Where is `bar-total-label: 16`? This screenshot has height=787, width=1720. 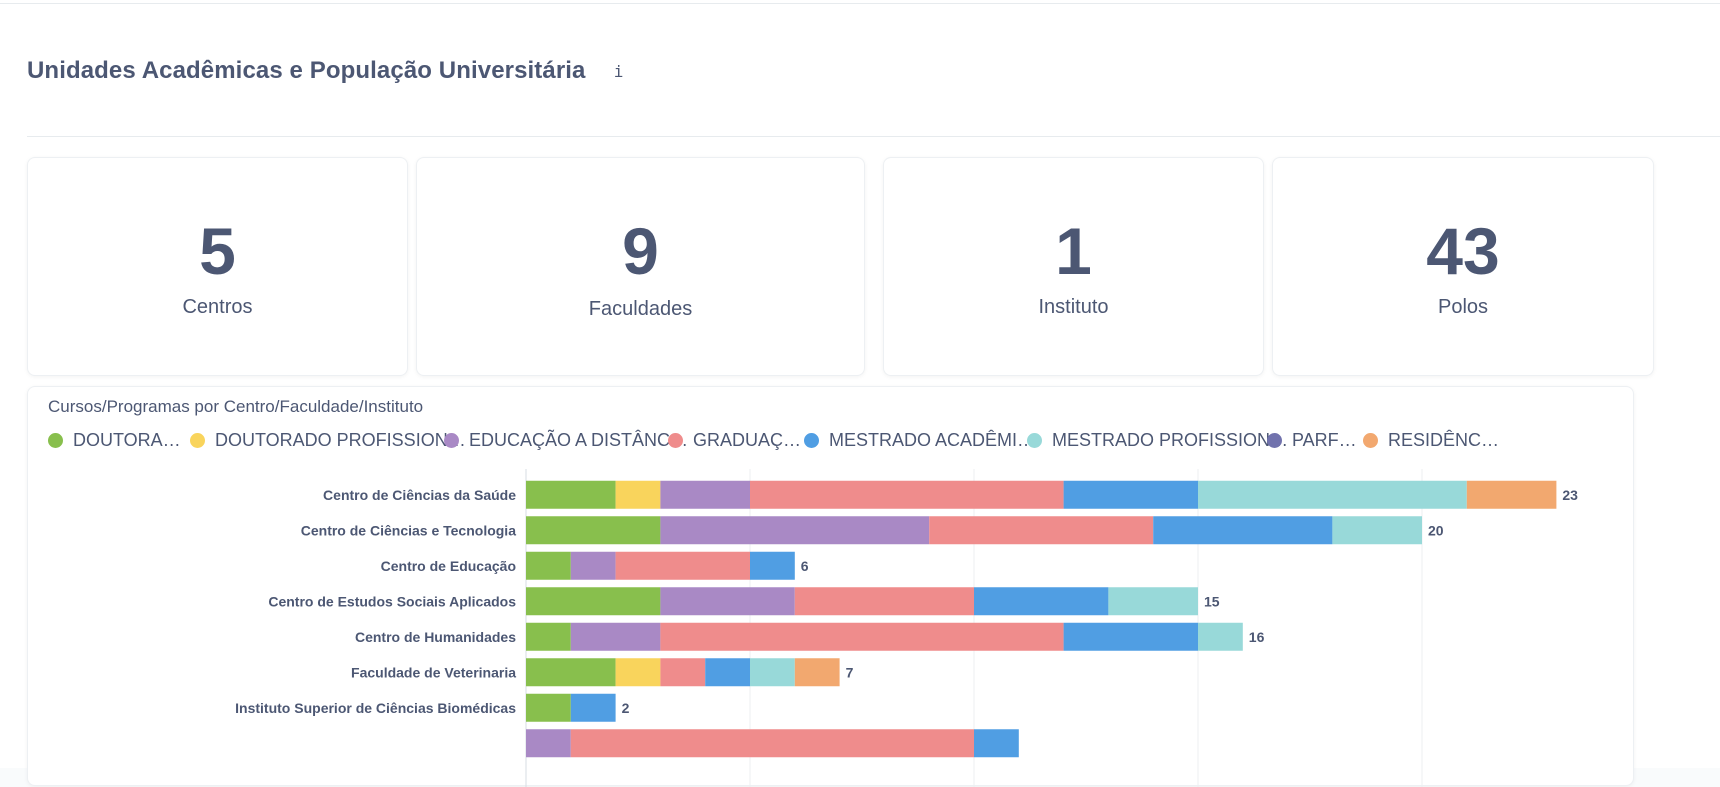 bar-total-label: 16 is located at coordinates (1257, 637).